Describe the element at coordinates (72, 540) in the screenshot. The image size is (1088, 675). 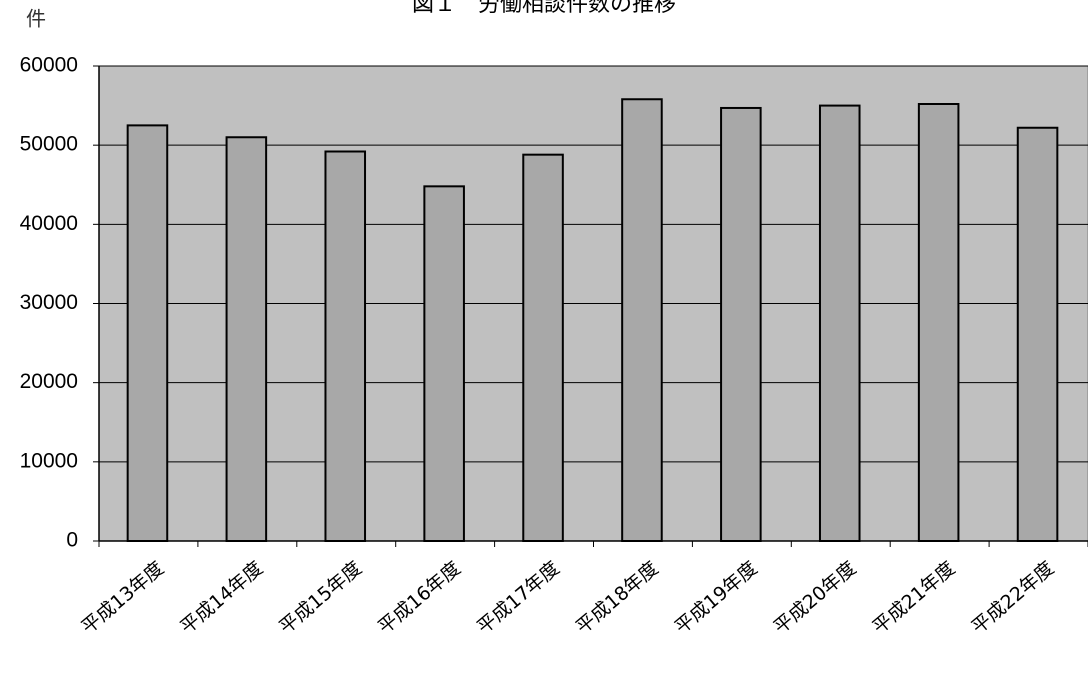
I see `y-tick-label: 0` at that location.